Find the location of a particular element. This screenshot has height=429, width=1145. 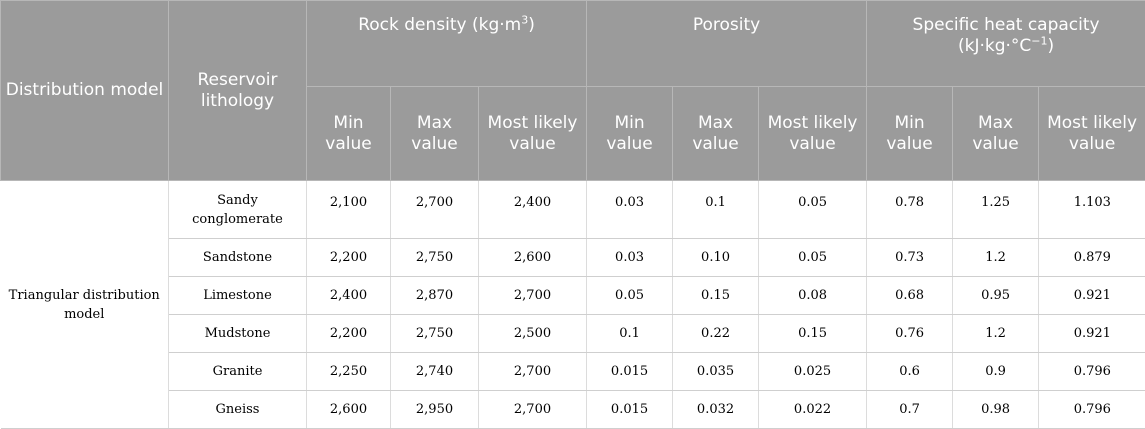

specific-heat-unit-end: ) is located at coordinates (1051, 46).